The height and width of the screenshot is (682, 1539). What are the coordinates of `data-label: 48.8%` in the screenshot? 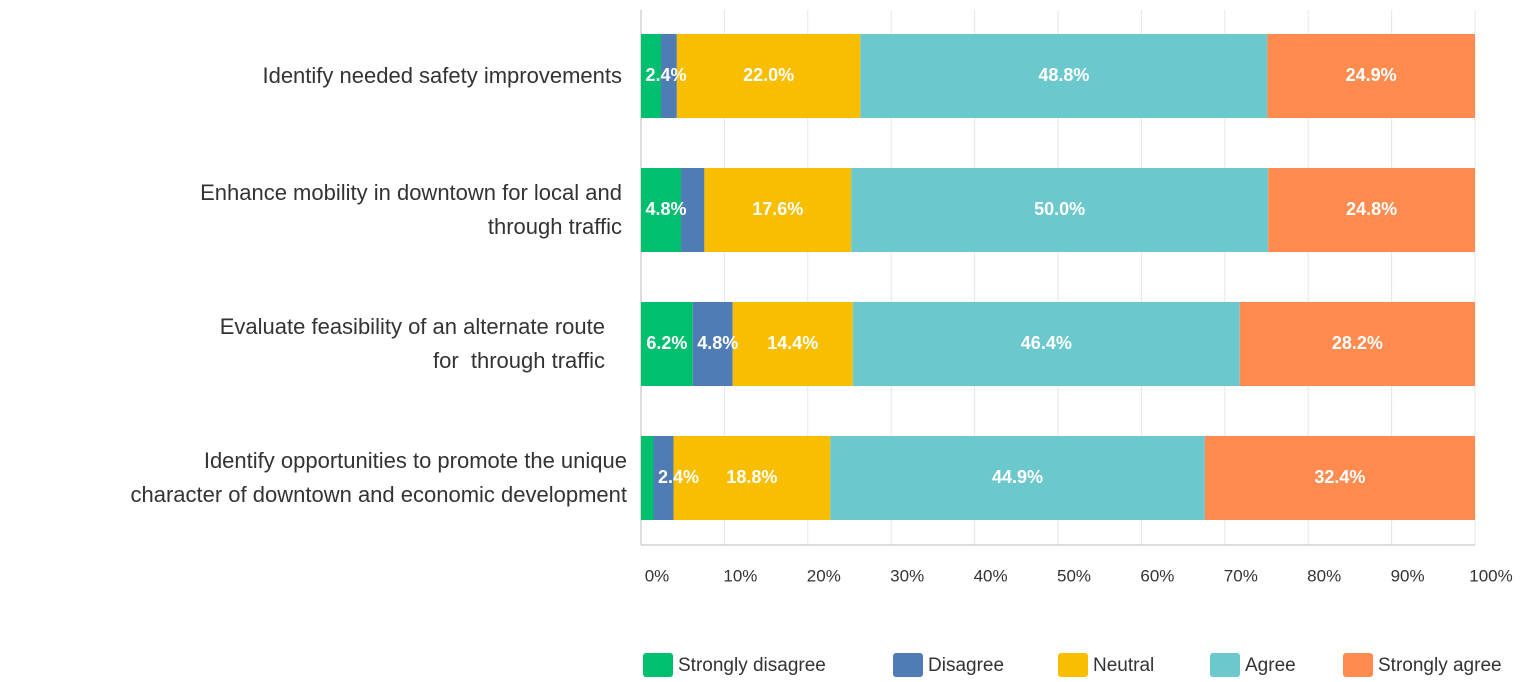 It's located at (1063, 75).